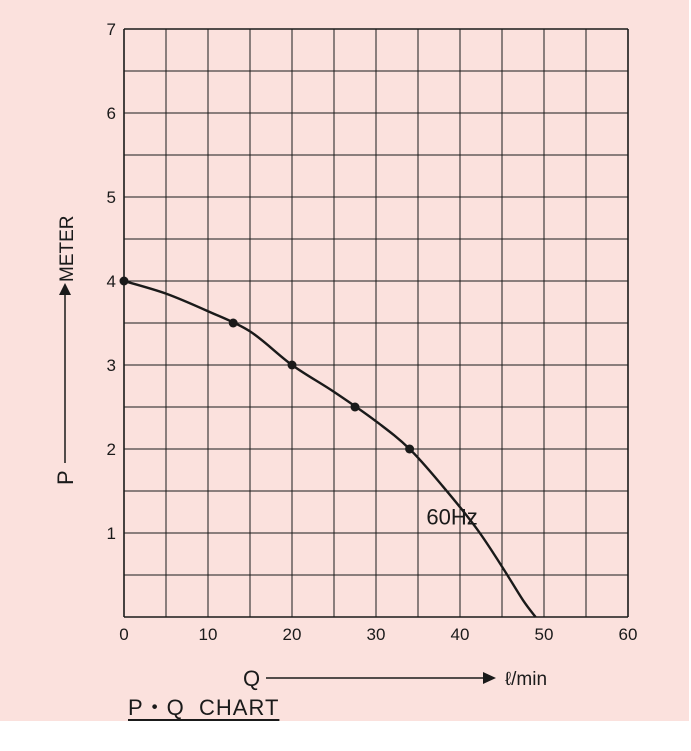  Describe the element at coordinates (111, 281) in the screenshot. I see `y-tick-label: 4` at that location.